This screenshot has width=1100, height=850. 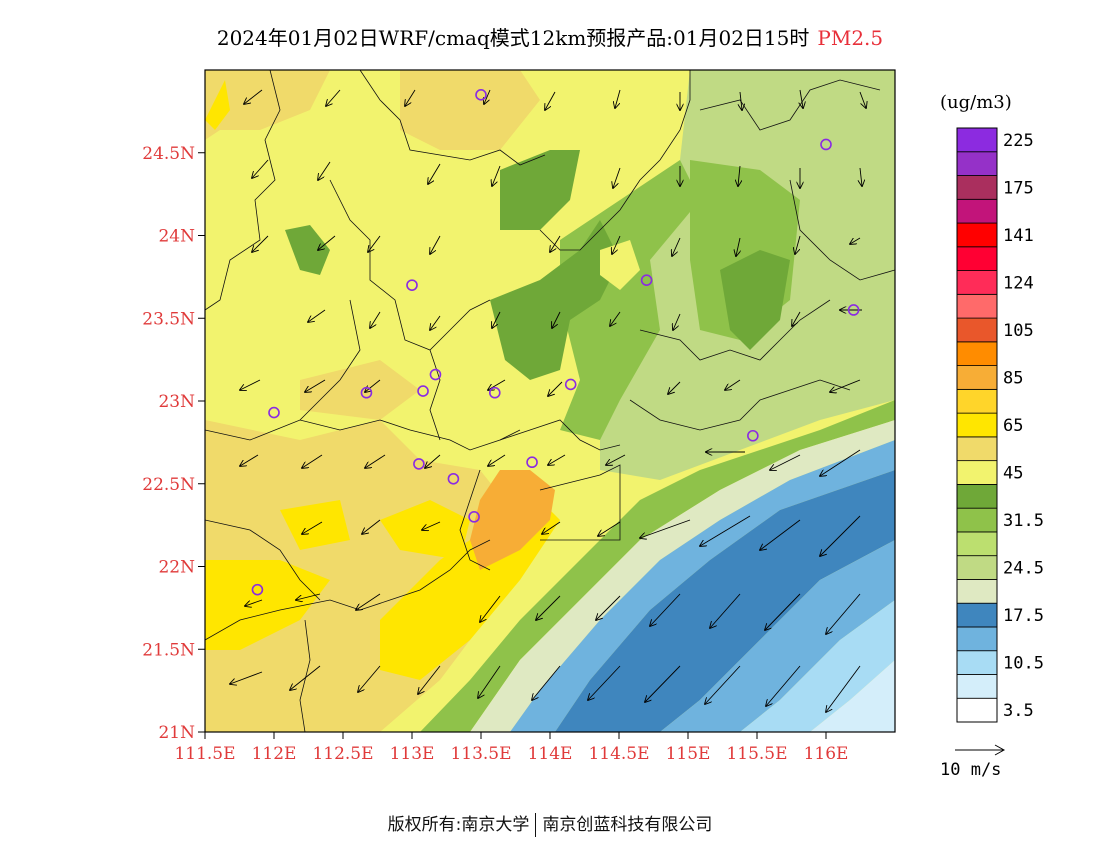 I want to click on lon-tick-label: 114.5E, so click(x=618, y=754).